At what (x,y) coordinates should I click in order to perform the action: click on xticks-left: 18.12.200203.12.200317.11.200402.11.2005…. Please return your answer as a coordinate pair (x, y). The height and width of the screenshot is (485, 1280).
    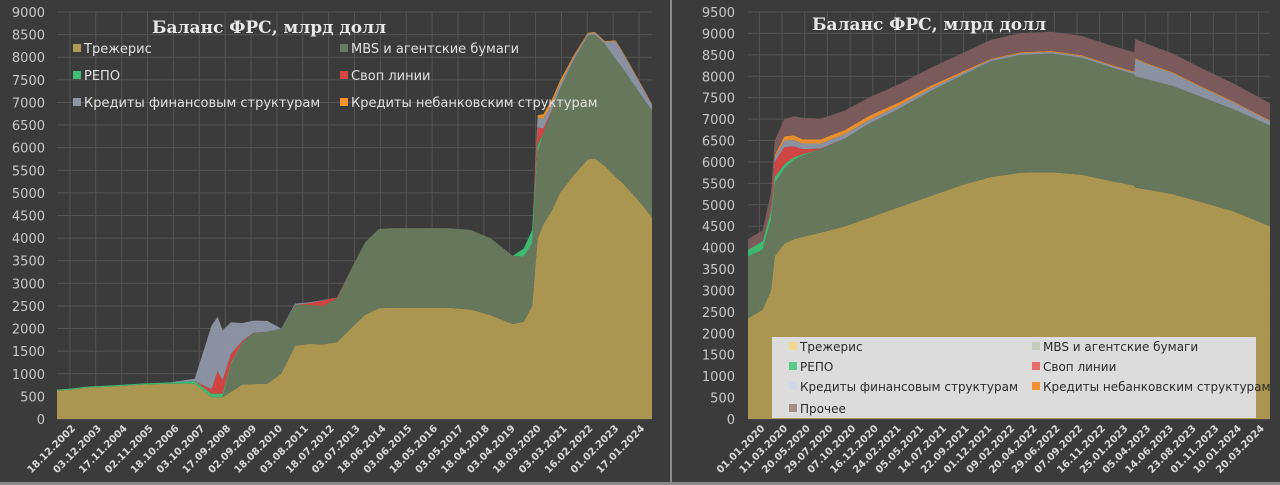
    Looking at the image, I should click on (337, 449).